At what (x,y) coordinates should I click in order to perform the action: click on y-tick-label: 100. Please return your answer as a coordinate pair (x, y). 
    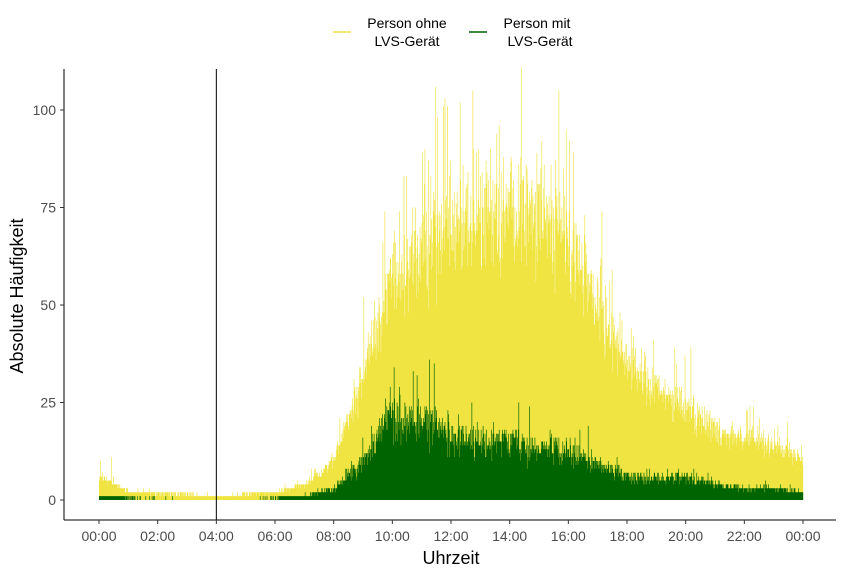
    Looking at the image, I should click on (45, 110).